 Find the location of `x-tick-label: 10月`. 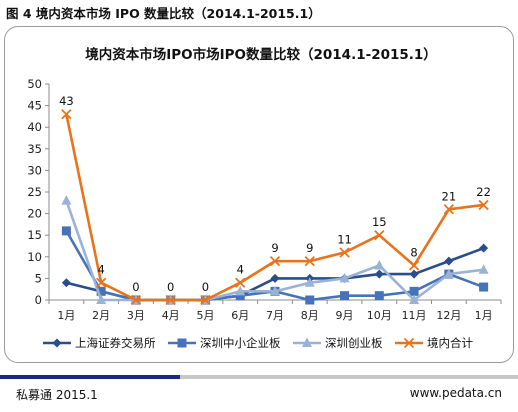

x-tick-label: 10月 is located at coordinates (379, 315).